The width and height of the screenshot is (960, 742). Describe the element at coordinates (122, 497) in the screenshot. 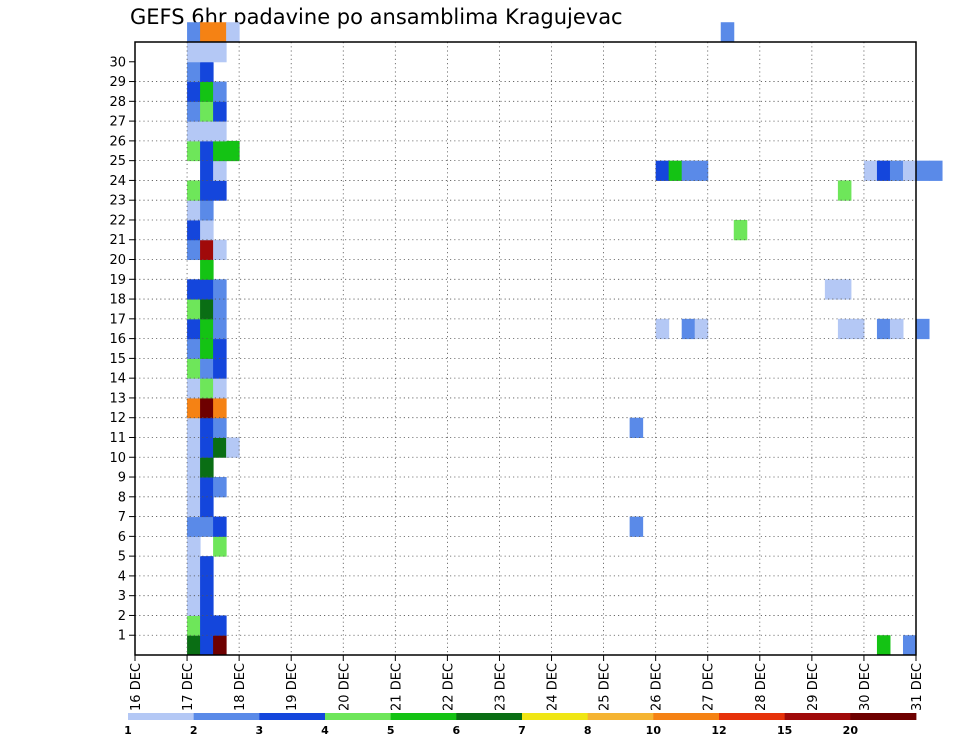

I see `y-tick-label: 8` at that location.